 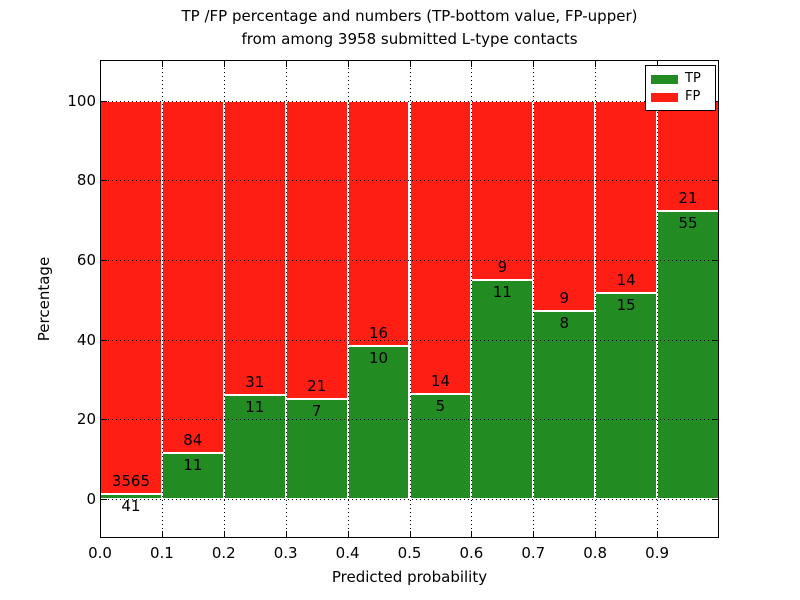 What do you see at coordinates (379, 357) in the screenshot?
I see `tp-count-label: 10` at bounding box center [379, 357].